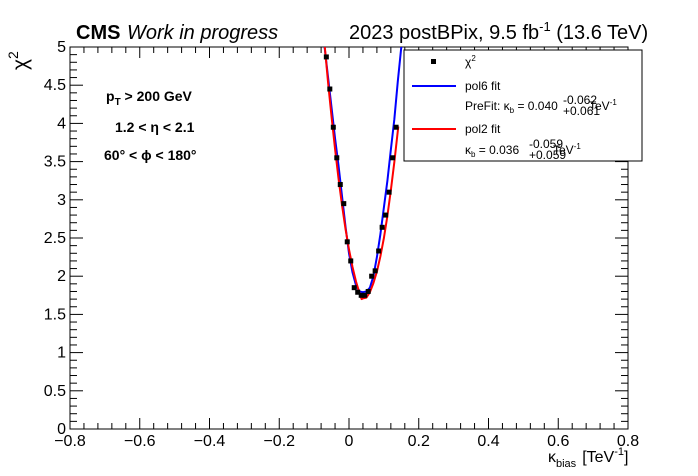  I want to click on x-tick-label: 0.2, so click(419, 441).